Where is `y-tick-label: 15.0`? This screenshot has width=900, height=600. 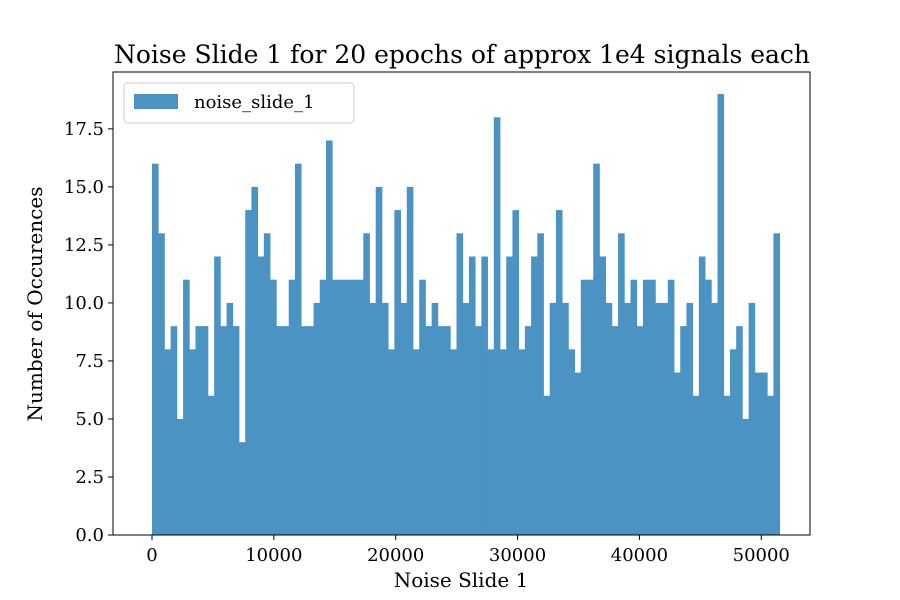 y-tick-label: 15.0 is located at coordinates (84, 187).